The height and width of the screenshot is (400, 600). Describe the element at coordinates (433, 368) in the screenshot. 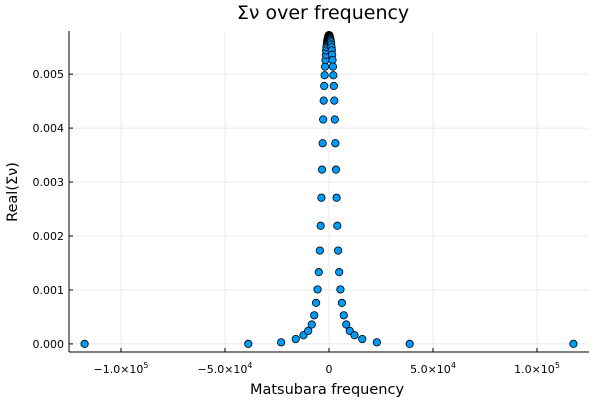

I see `x-tick-label: 5.0×10⁴` at that location.